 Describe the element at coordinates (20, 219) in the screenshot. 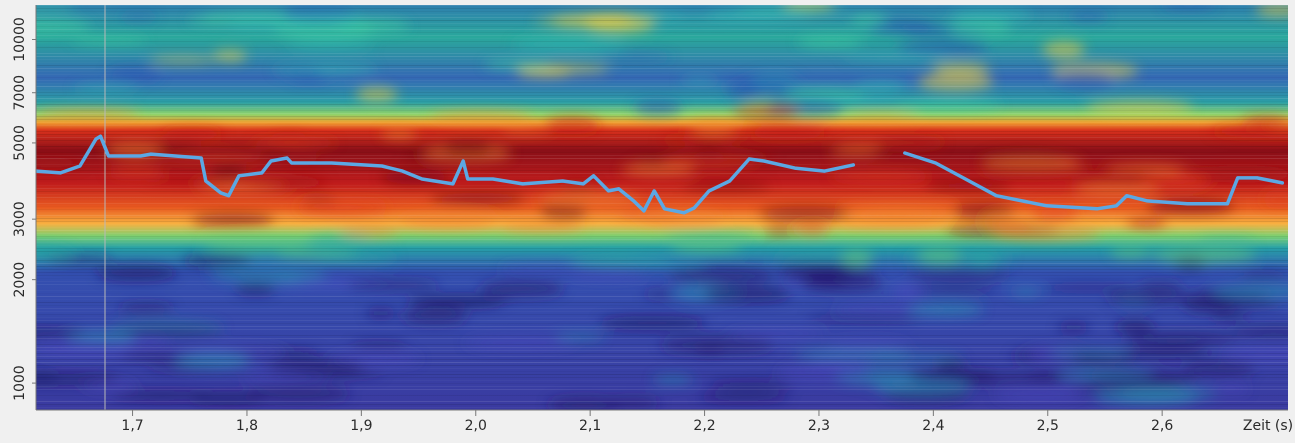

I see `y-tick-label: 3000` at that location.